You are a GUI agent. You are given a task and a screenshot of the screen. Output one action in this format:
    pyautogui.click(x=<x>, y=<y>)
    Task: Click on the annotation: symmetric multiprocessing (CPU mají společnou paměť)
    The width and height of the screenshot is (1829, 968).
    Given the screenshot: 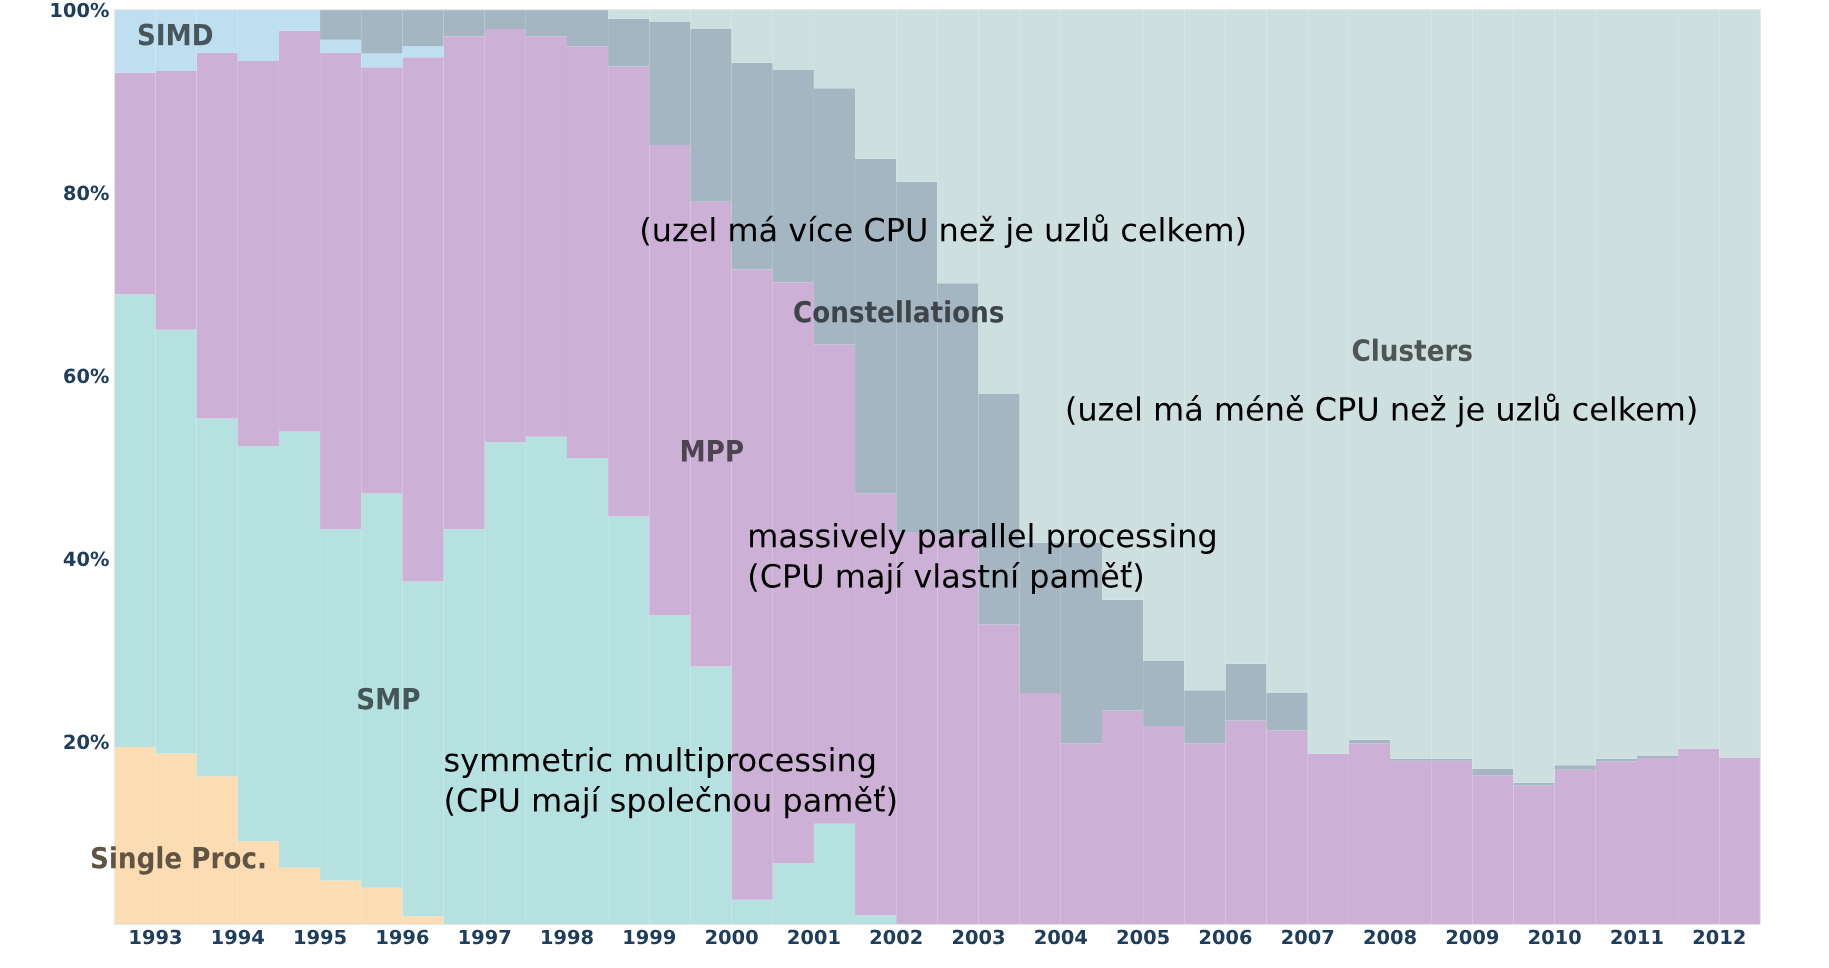 What is the action you would take?
    pyautogui.click(x=670, y=783)
    